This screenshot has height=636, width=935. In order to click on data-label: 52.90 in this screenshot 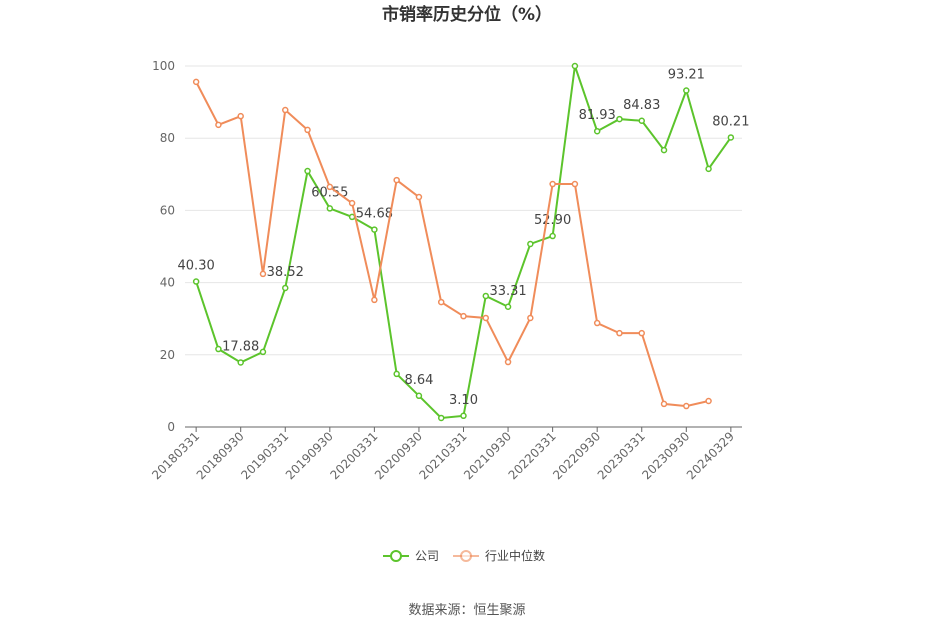, I will do `click(552, 220)`.